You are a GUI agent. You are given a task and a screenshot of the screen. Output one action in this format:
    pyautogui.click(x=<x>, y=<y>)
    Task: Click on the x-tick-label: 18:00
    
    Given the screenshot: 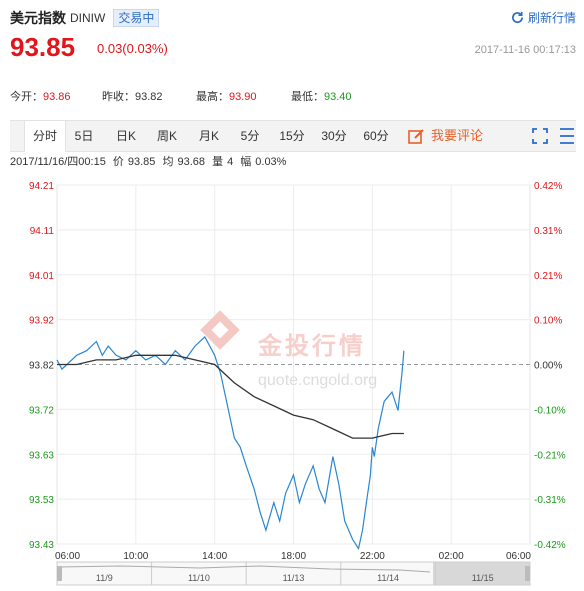 What is the action you would take?
    pyautogui.click(x=293, y=556)
    